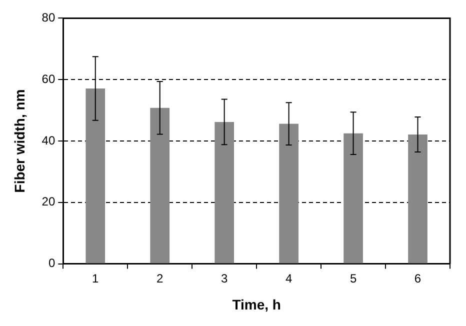 This screenshot has width=466, height=326. I want to click on y-tick-label: 80, so click(49, 17).